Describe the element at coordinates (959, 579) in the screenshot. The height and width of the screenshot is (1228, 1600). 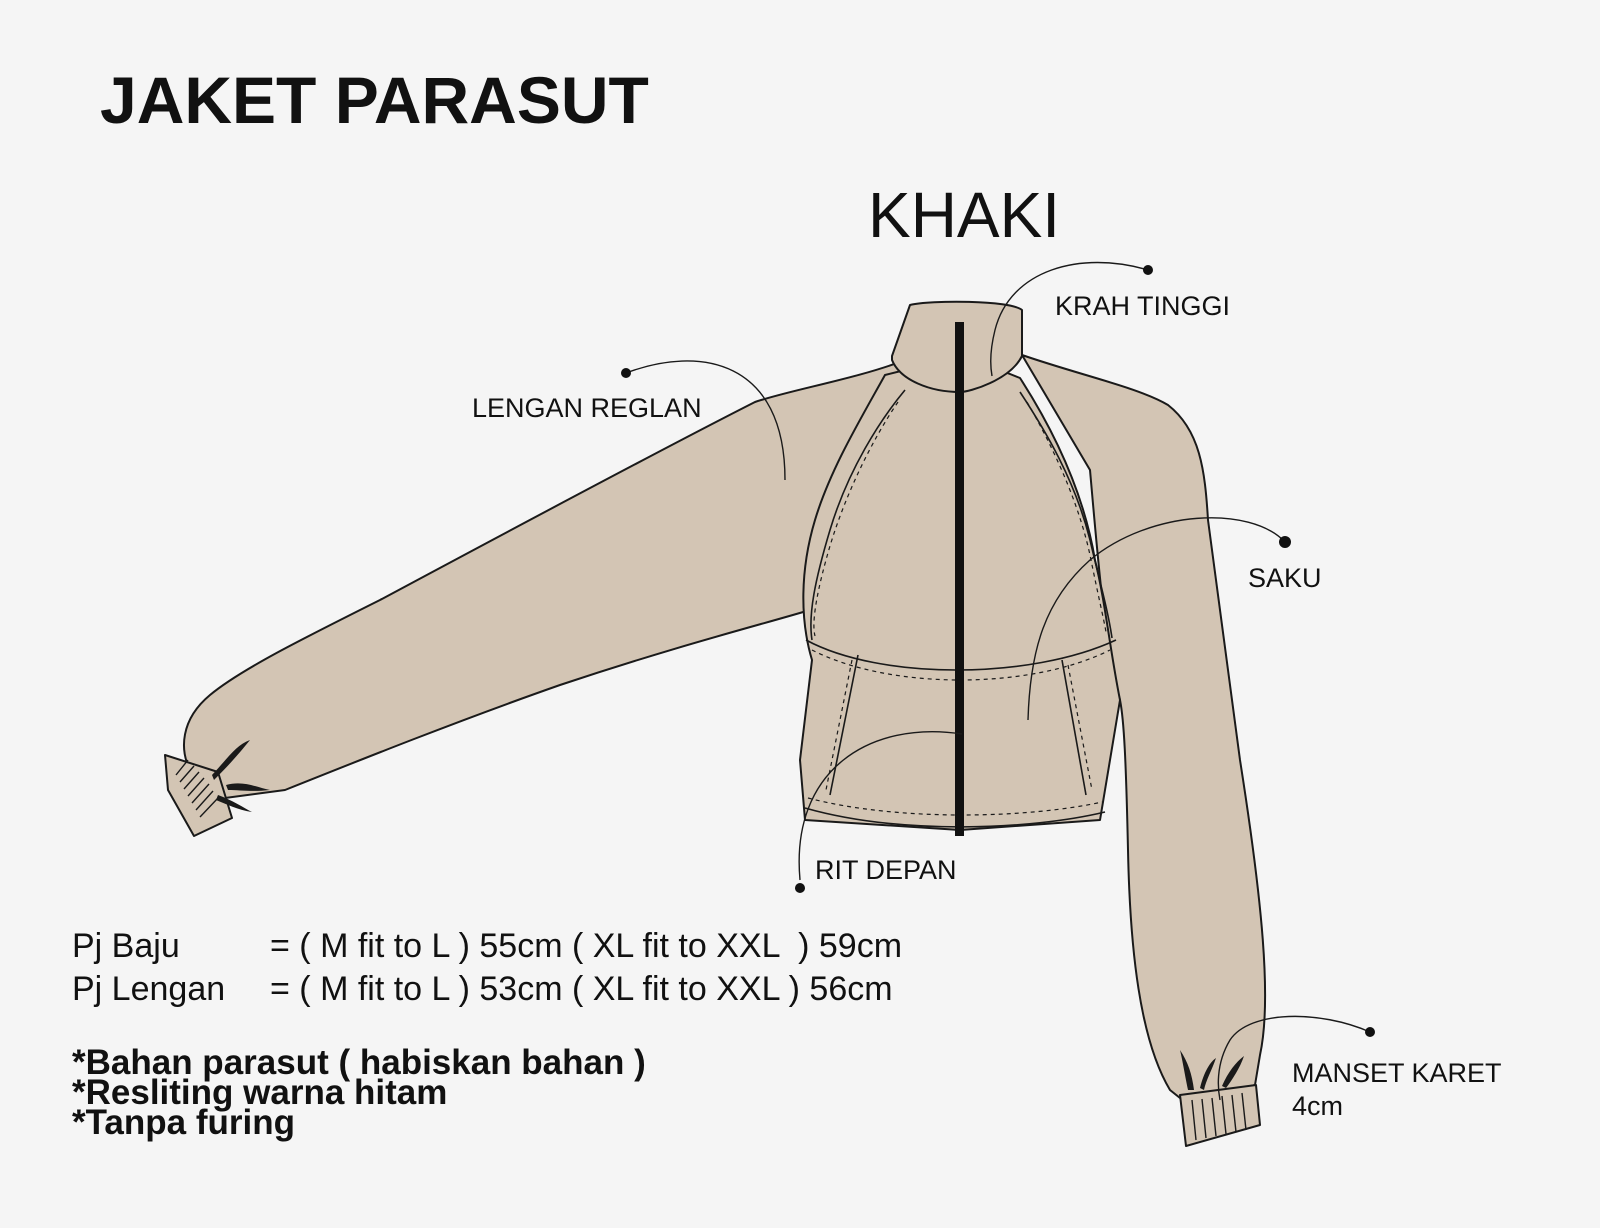
I see `front-zipper` at that location.